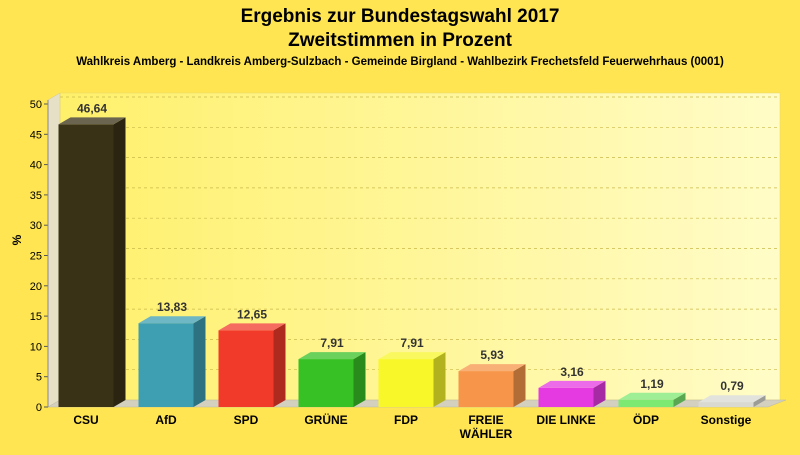 Image resolution: width=800 pixels, height=455 pixels. I want to click on data-label: 0,79, so click(732, 386).